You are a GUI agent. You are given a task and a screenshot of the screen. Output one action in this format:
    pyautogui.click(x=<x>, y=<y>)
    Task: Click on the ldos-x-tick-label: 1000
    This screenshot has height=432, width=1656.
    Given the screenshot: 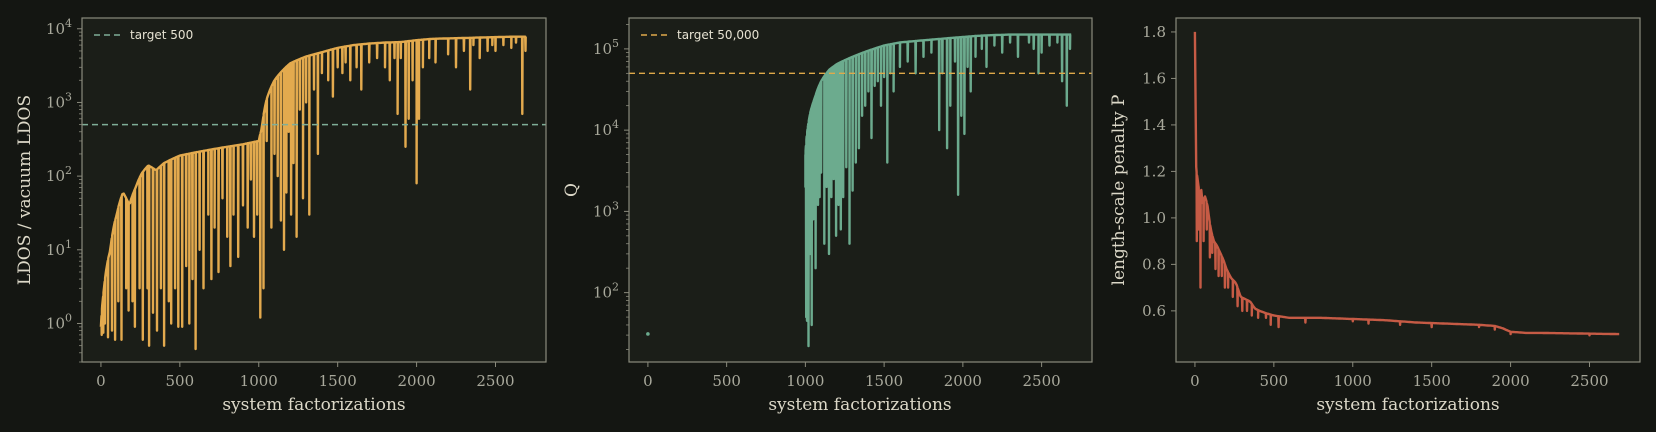 What is the action you would take?
    pyautogui.click(x=259, y=381)
    